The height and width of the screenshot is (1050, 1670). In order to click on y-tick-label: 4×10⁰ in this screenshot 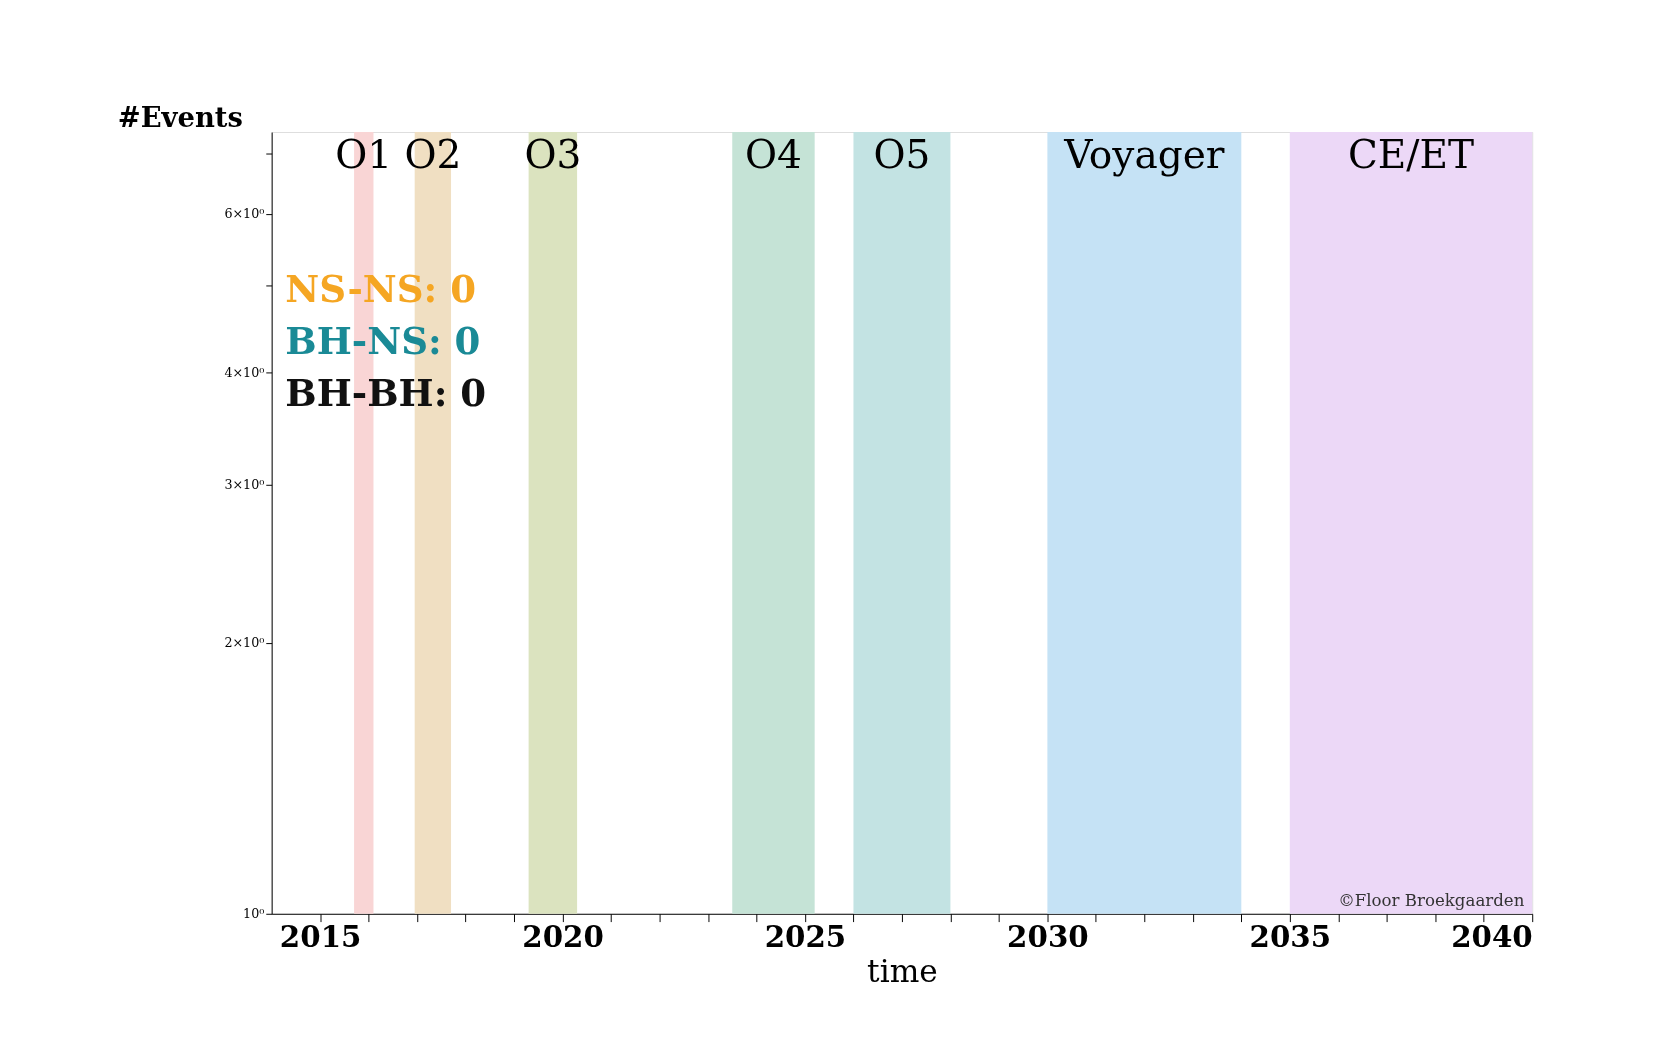, I will do `click(244, 372)`.